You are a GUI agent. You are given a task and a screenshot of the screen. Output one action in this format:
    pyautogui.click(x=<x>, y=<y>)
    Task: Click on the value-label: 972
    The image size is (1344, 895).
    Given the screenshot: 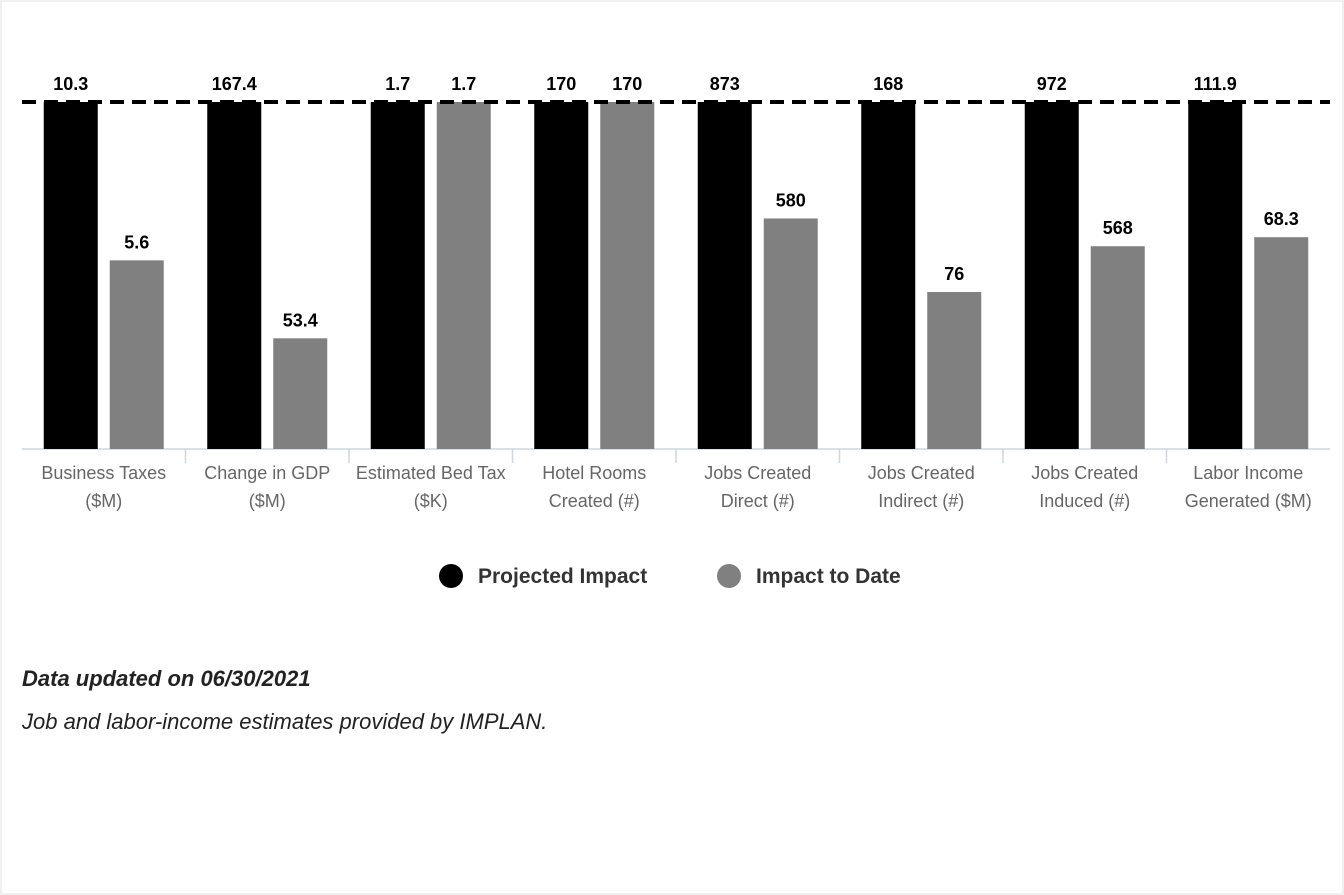 What is the action you would take?
    pyautogui.click(x=1052, y=84)
    